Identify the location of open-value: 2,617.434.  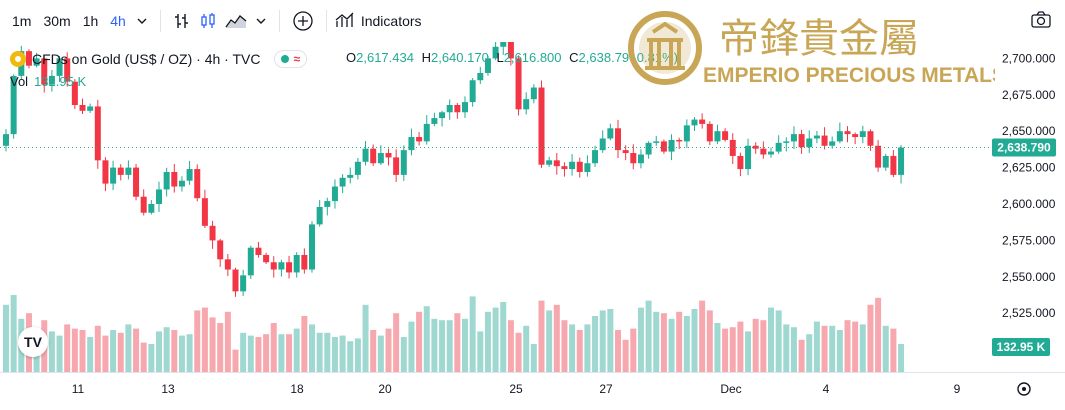
(385, 57).